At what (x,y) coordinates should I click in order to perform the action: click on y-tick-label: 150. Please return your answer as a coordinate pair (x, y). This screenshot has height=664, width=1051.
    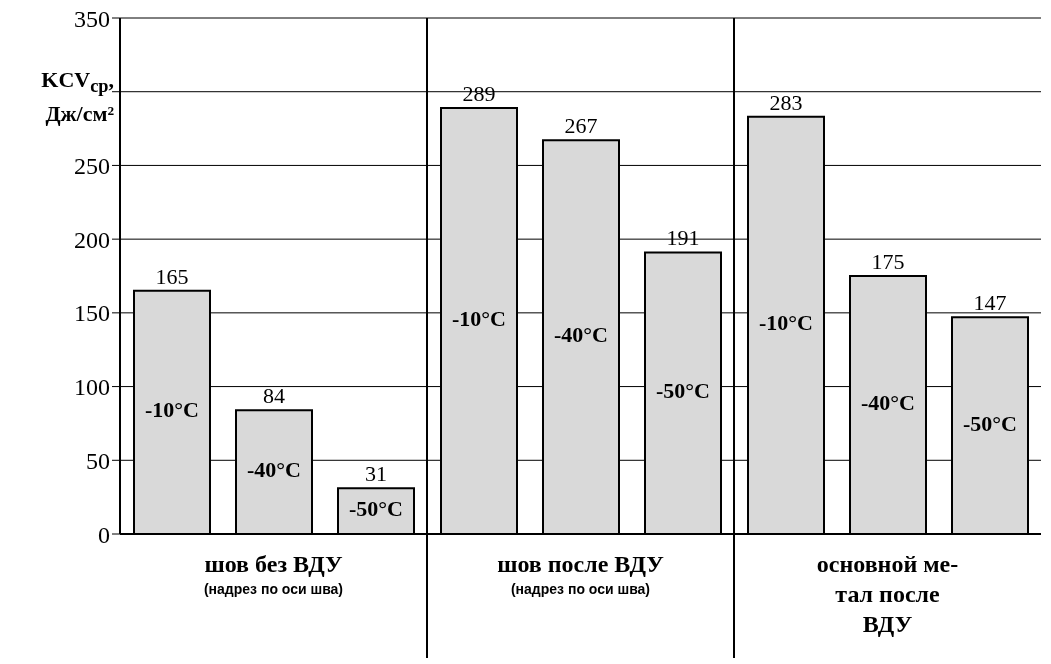
    Looking at the image, I should click on (92, 313).